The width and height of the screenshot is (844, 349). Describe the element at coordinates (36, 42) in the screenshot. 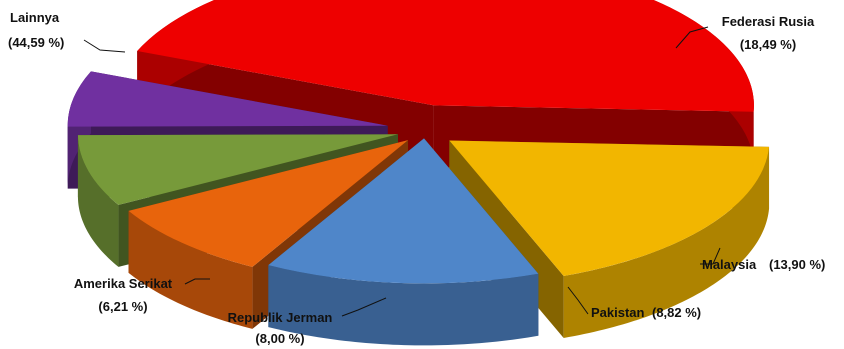

I see `label-lainnya-pct: (44,59 %)` at that location.